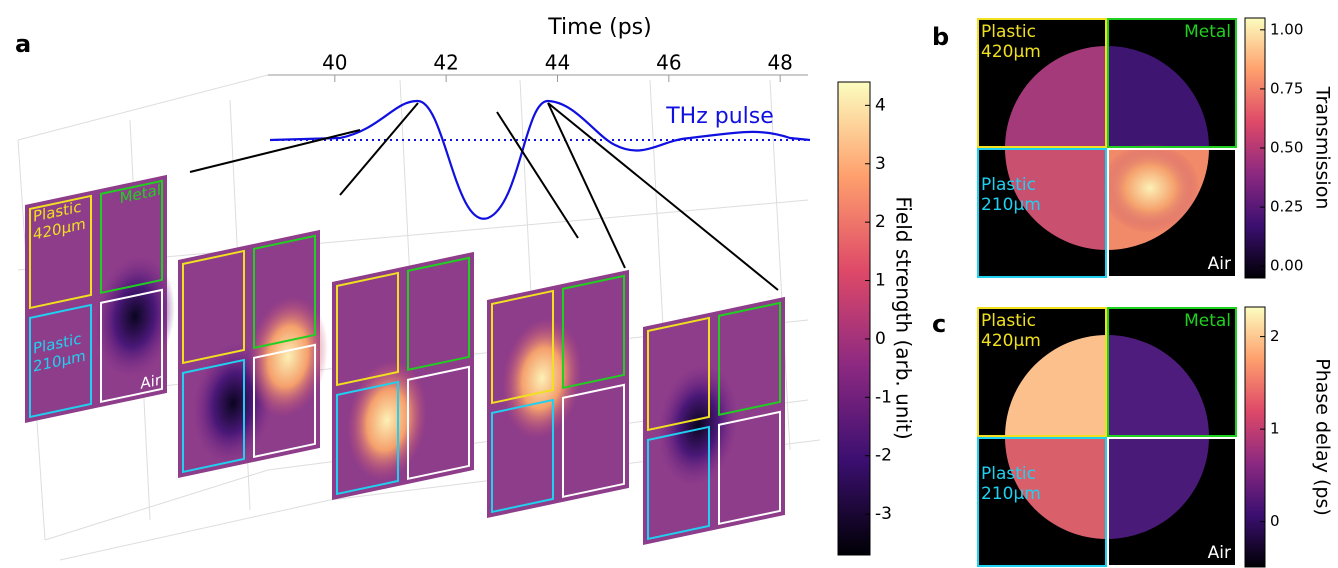  I want to click on x-tick-label: 42, so click(445, 63).